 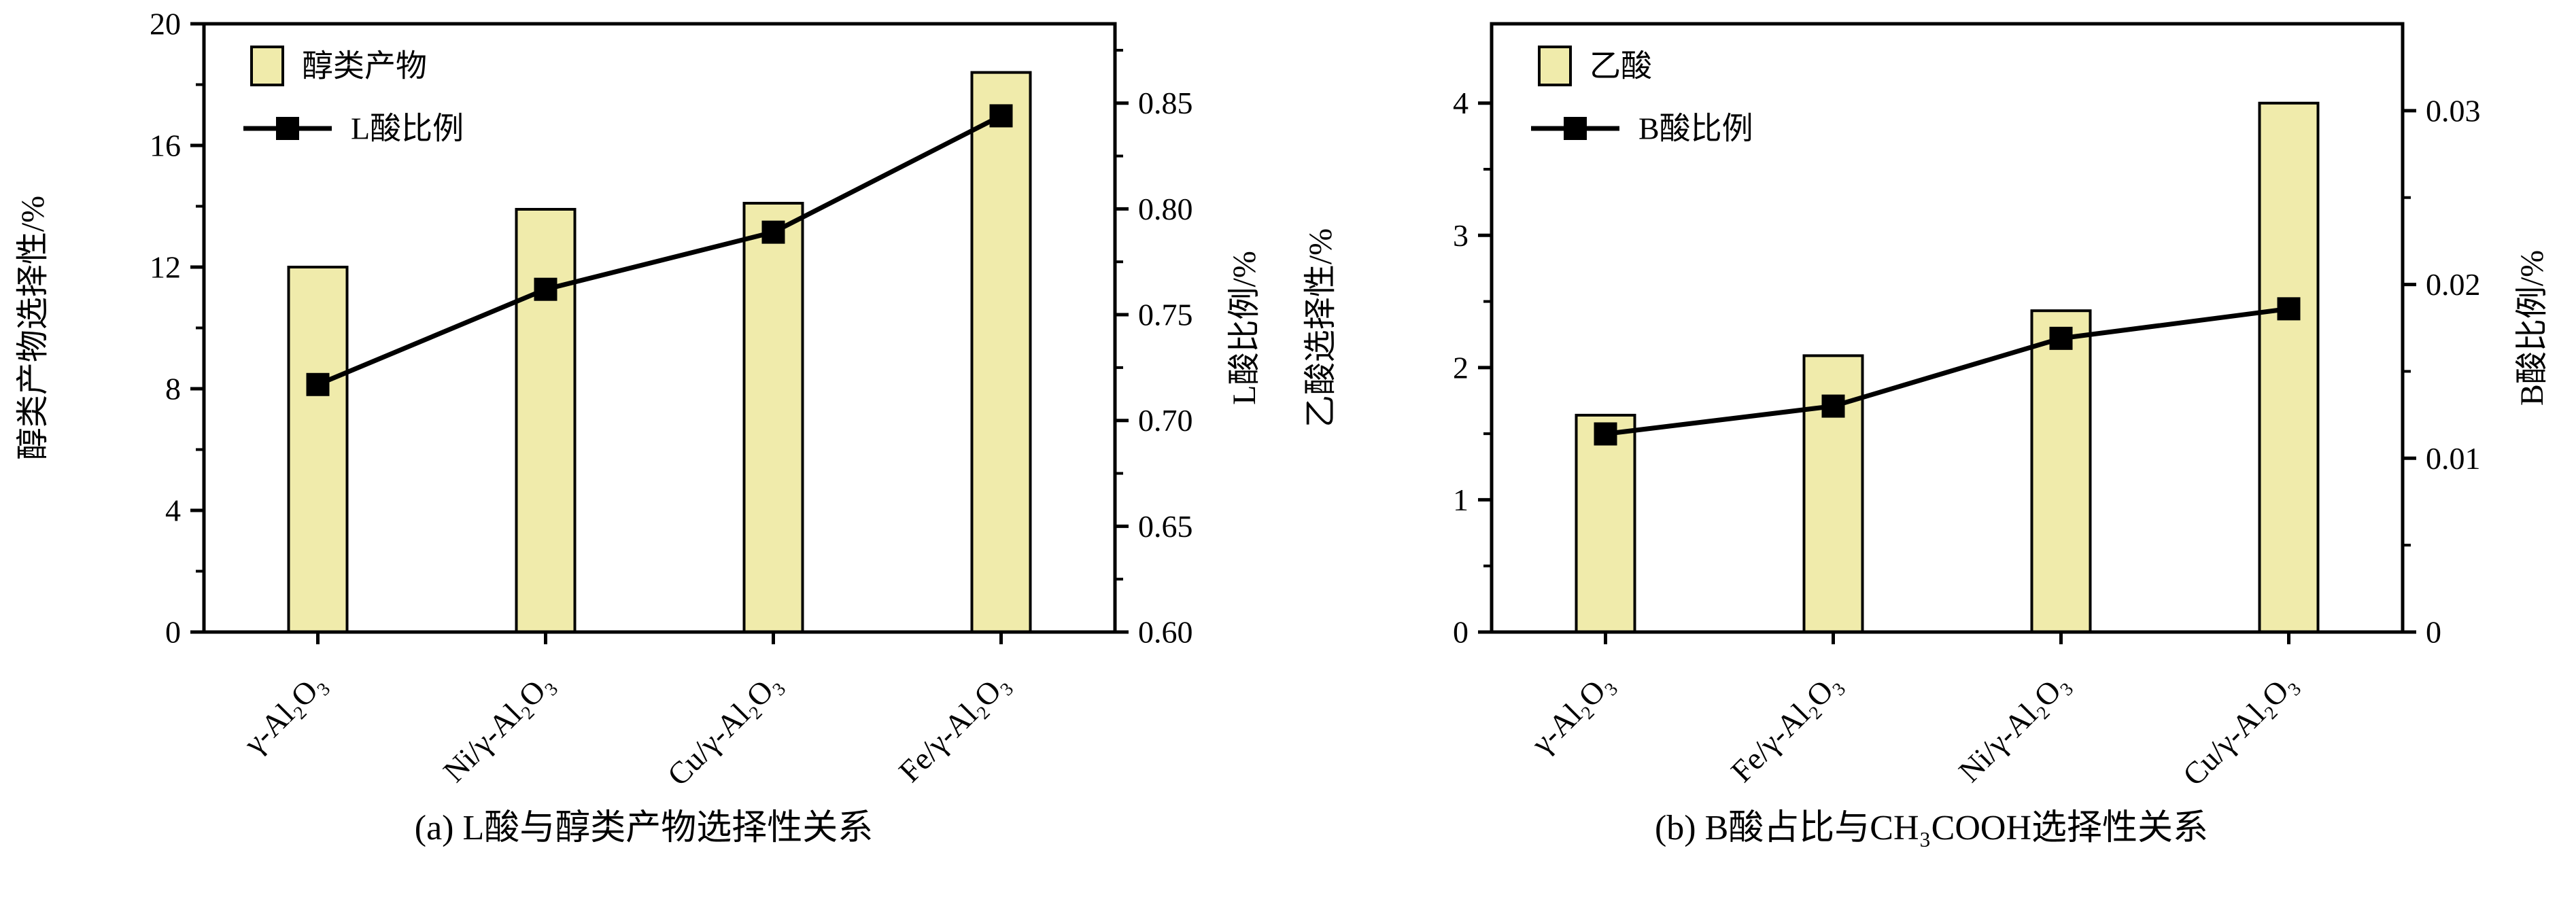 I want to click on right-tick-label: 0.02, so click(x=2453, y=285).